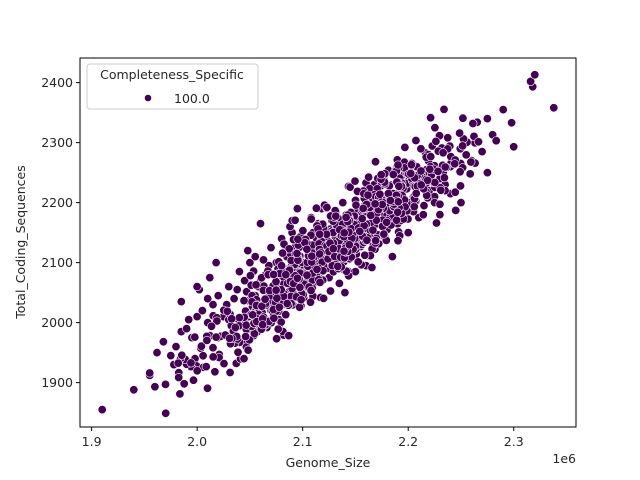  Describe the element at coordinates (57, 382) in the screenshot. I see `y-tick-label: 1900` at that location.